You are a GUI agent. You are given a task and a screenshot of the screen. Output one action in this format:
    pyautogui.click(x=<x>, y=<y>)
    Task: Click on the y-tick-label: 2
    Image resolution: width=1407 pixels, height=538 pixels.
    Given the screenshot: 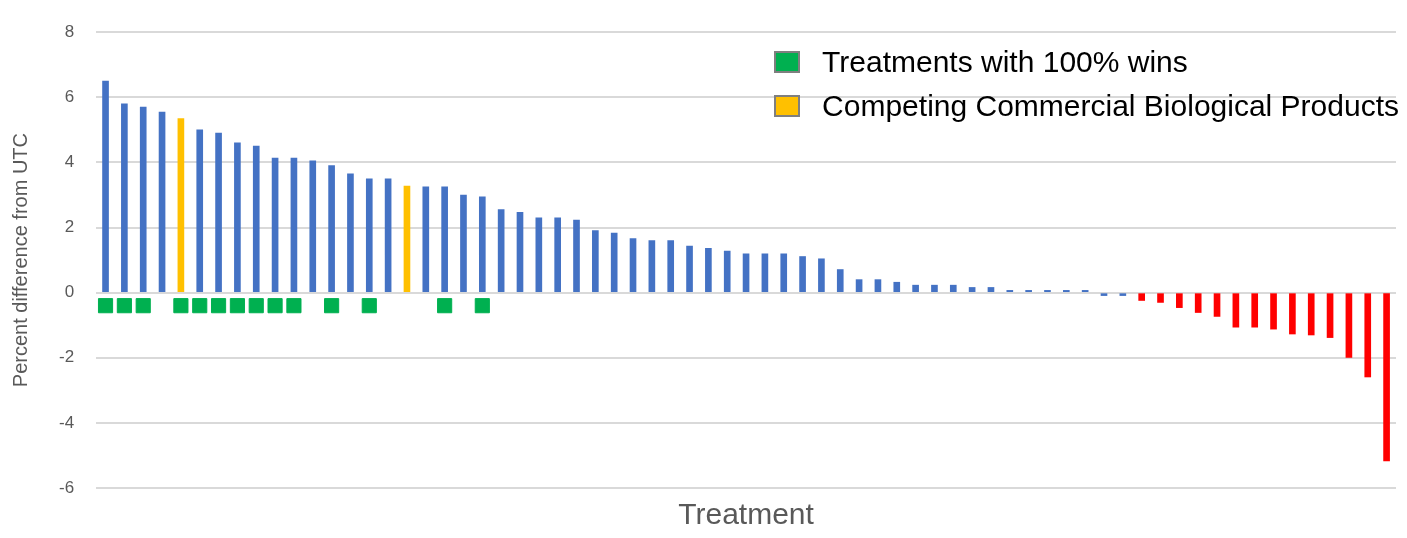 What is the action you would take?
    pyautogui.click(x=69, y=227)
    